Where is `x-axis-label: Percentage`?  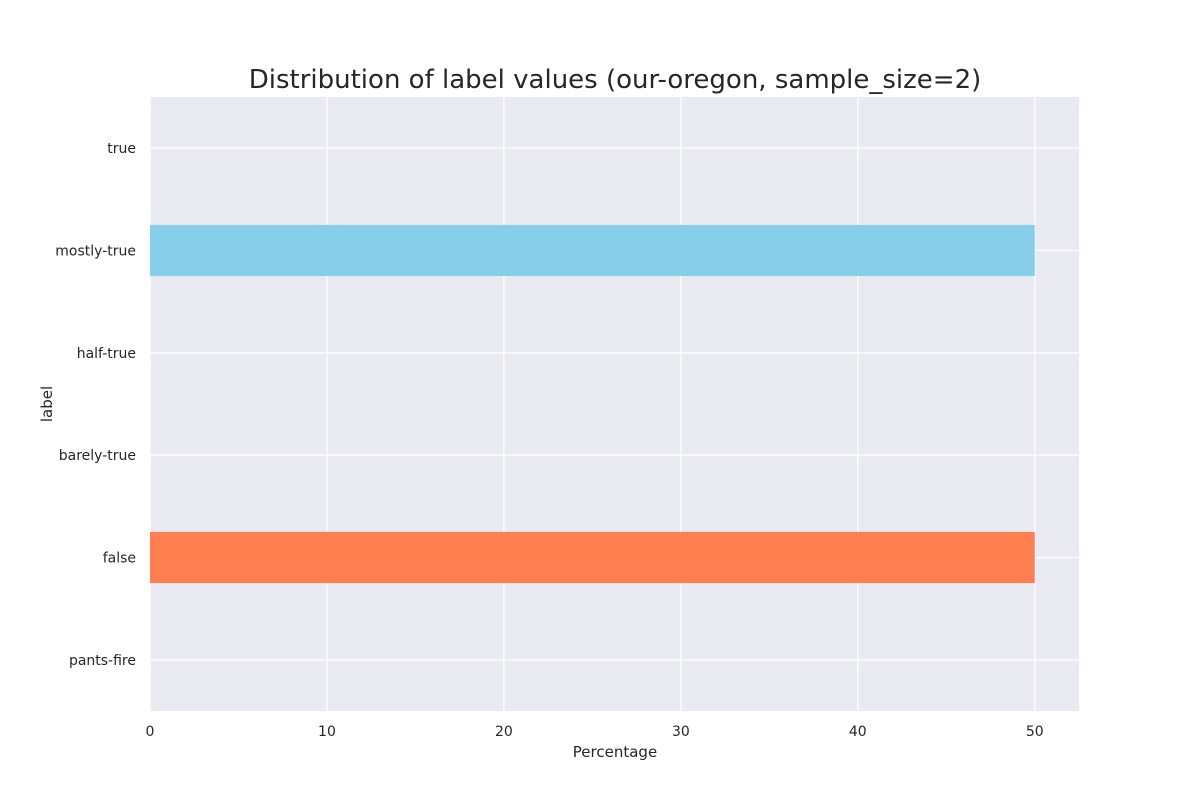
x-axis-label: Percentage is located at coordinates (615, 752).